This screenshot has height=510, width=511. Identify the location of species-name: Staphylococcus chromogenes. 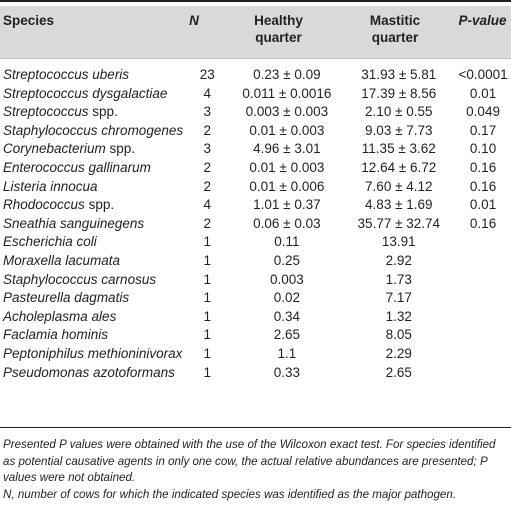
(93, 130).